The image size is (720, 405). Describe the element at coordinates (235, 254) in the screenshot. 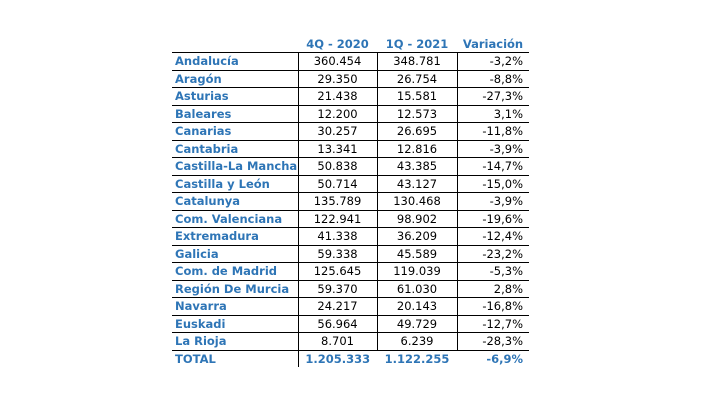

I see `region-name: Galicia` at that location.